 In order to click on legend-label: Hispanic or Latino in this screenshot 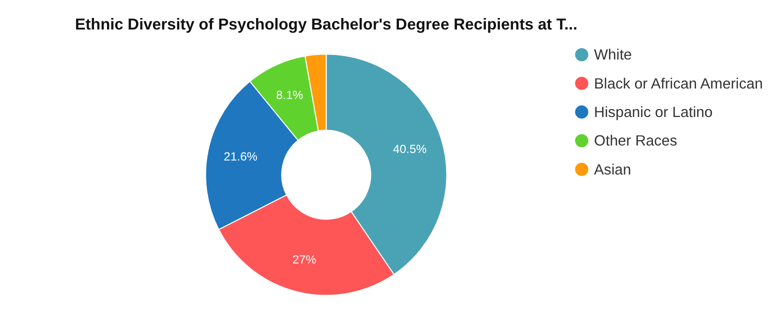, I will do `click(653, 112)`.